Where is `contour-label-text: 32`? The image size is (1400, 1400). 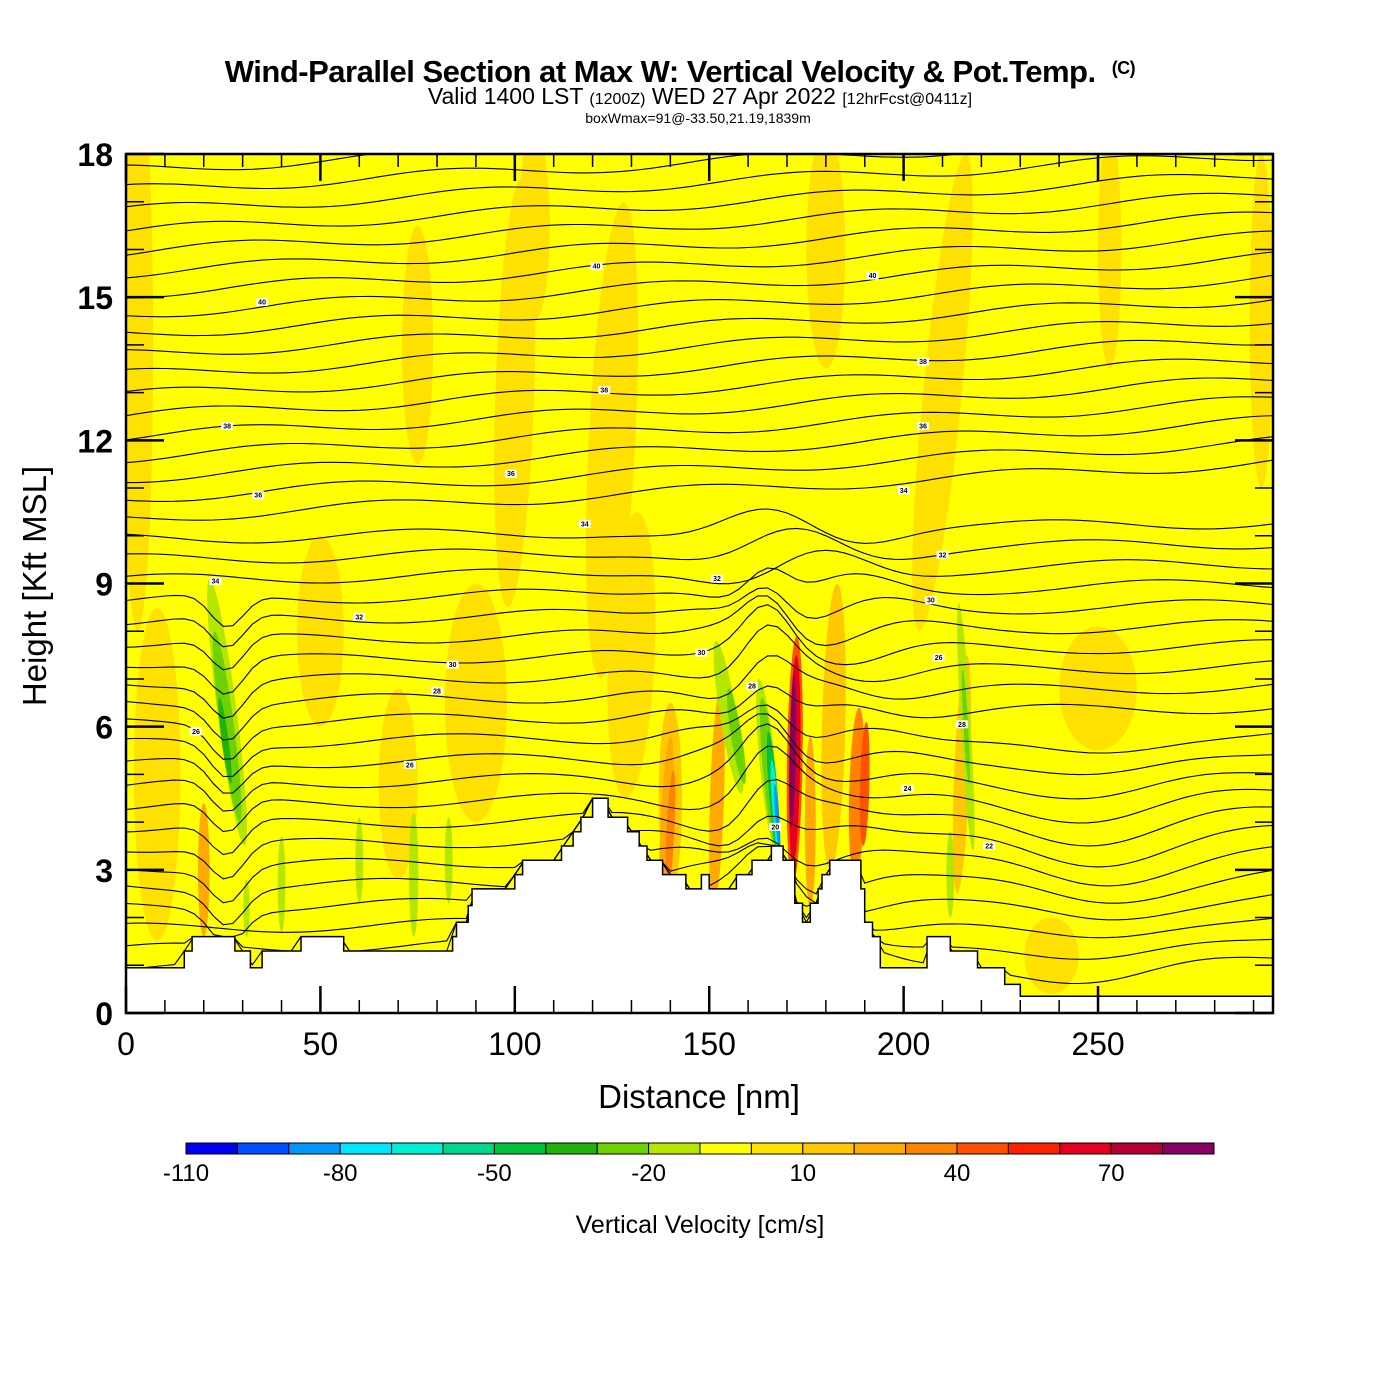
contour-label-text: 32 is located at coordinates (359, 617).